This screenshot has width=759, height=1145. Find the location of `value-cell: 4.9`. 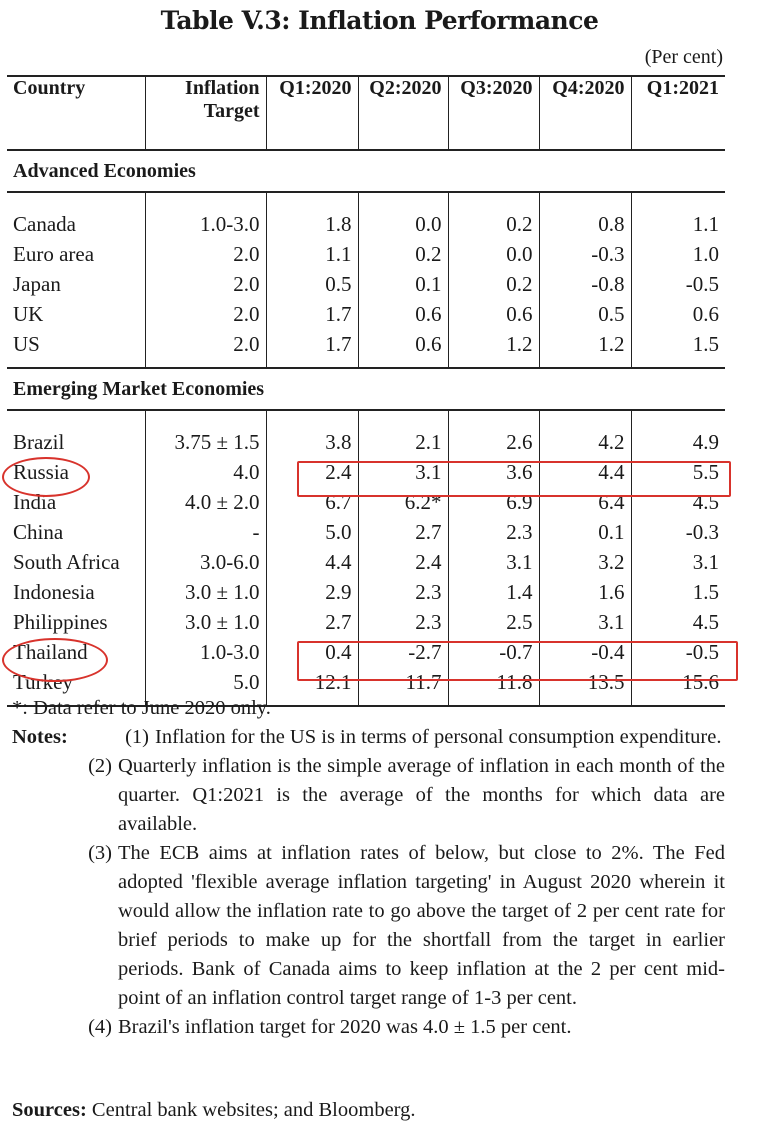

value-cell: 4.9 is located at coordinates (677, 433).